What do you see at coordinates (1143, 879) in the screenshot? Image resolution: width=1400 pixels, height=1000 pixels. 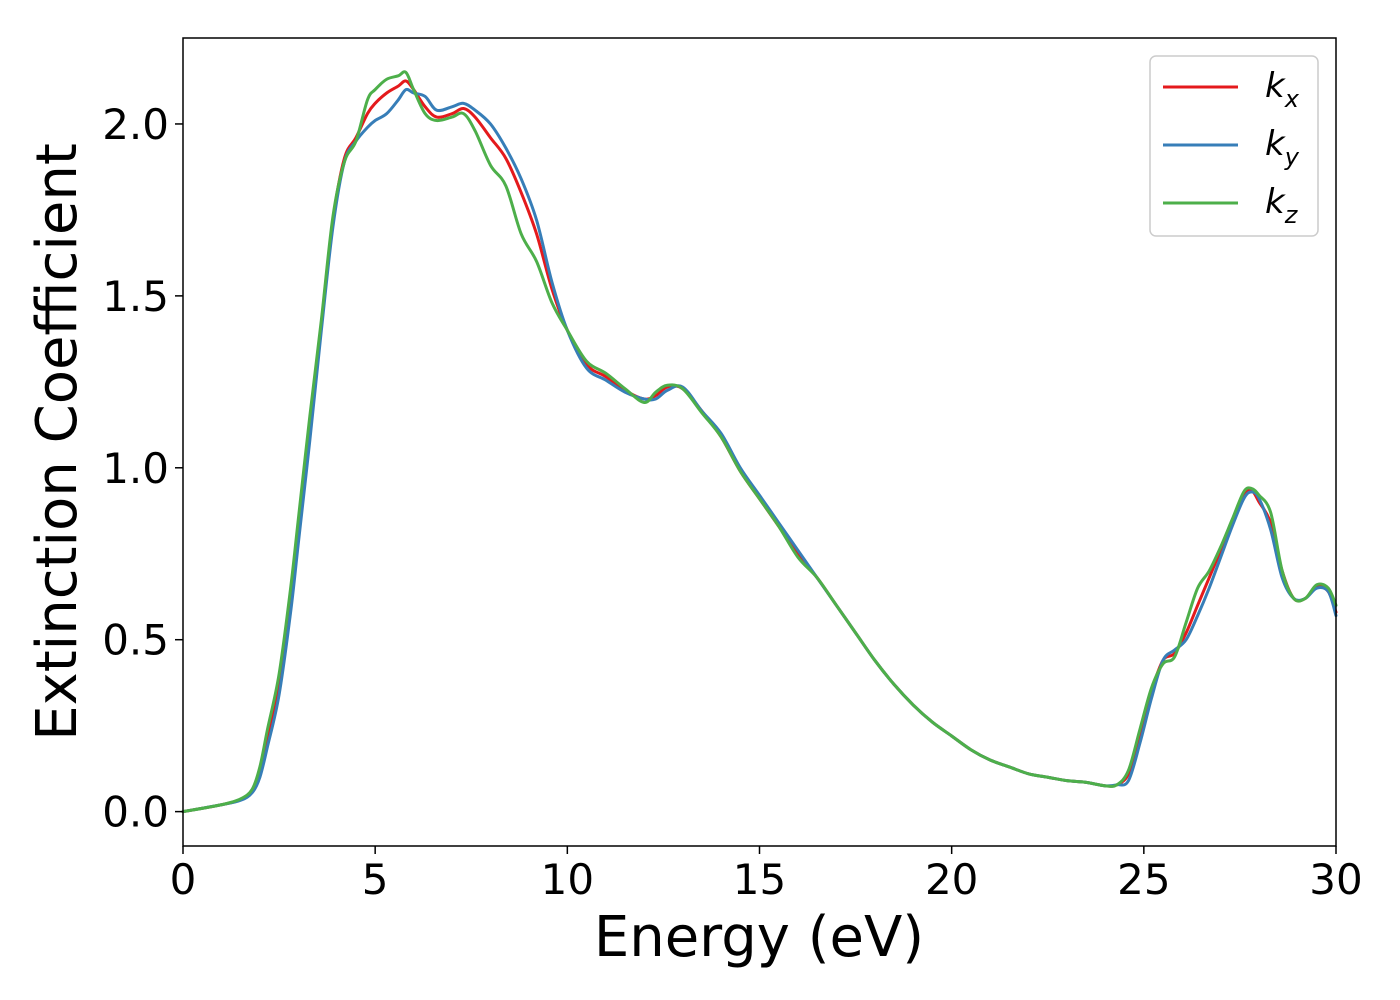 I see `x-tick-label: 25` at bounding box center [1143, 879].